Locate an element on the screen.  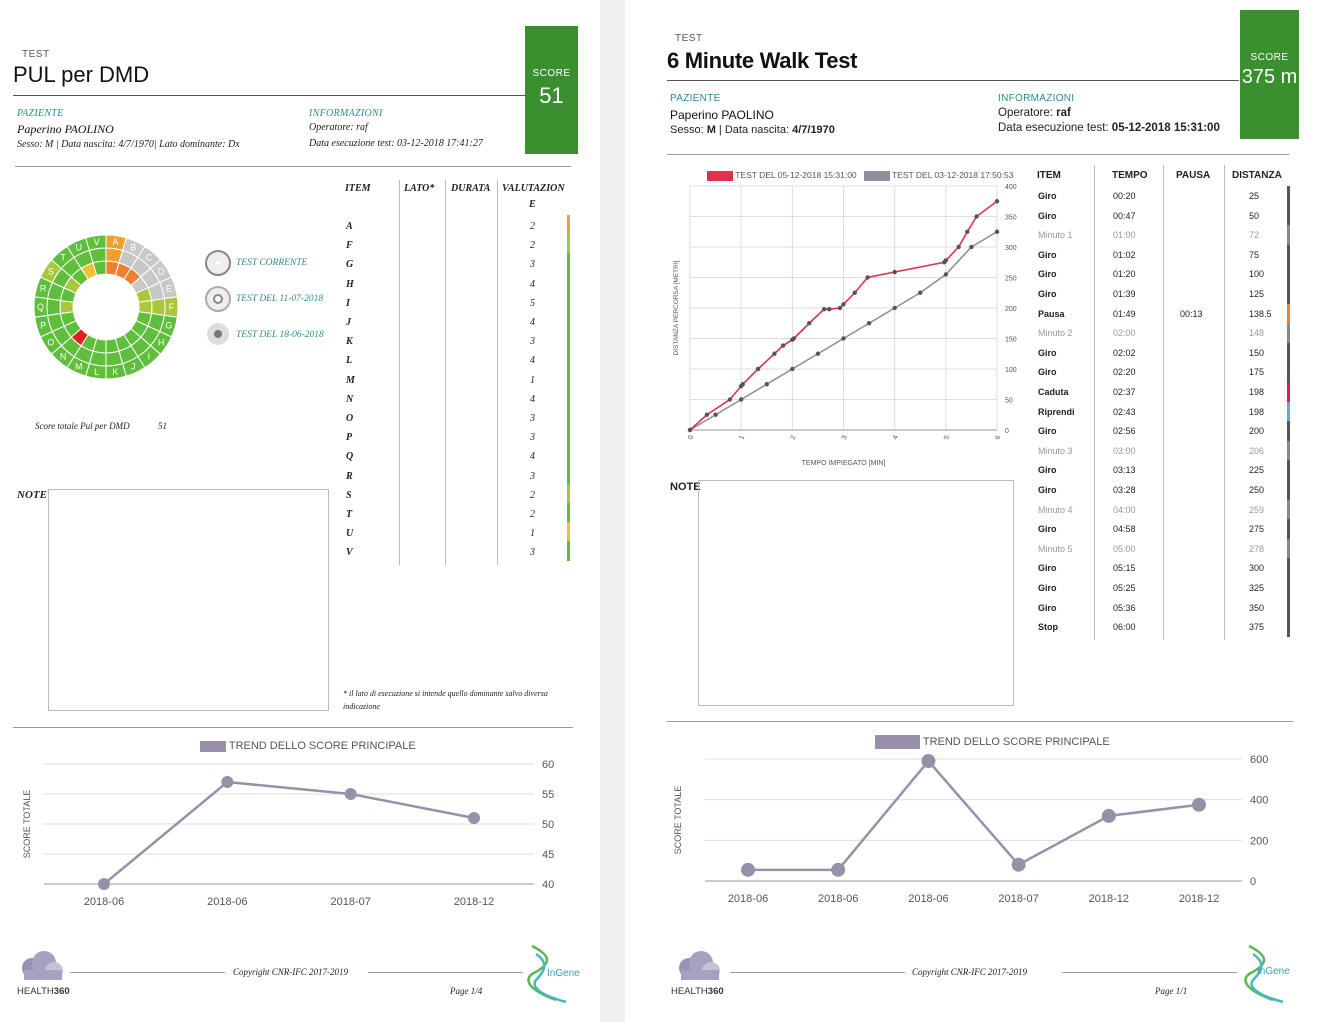
walk-row-distance: 300 is located at coordinates (1257, 568).